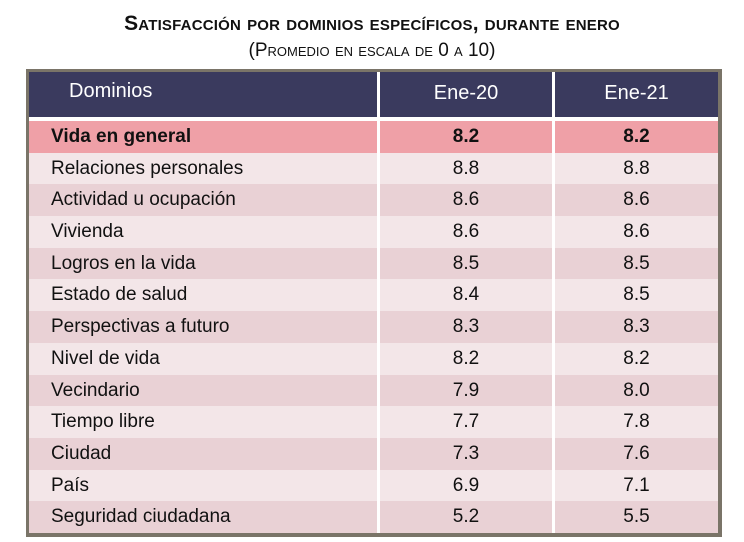 This screenshot has height=542, width=744. Describe the element at coordinates (103, 422) in the screenshot. I see `domain-cell: Tiempo libre` at that location.